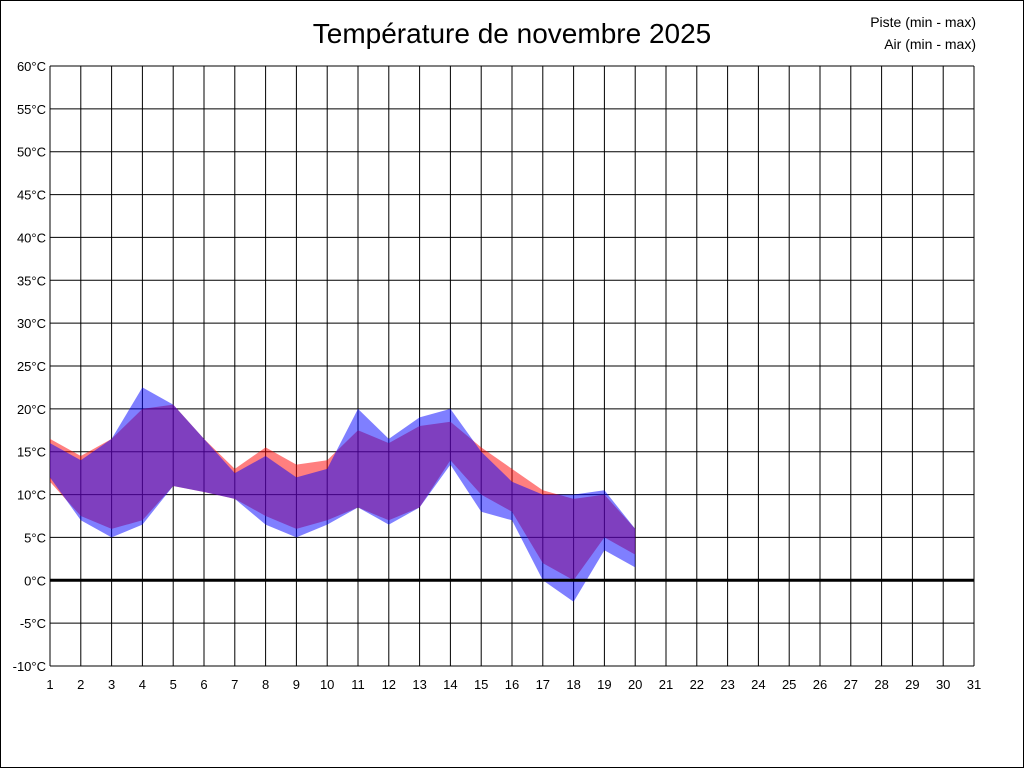 This screenshot has height=768, width=1024. What do you see at coordinates (604, 684) in the screenshot?
I see `x-tick-label: 19` at bounding box center [604, 684].